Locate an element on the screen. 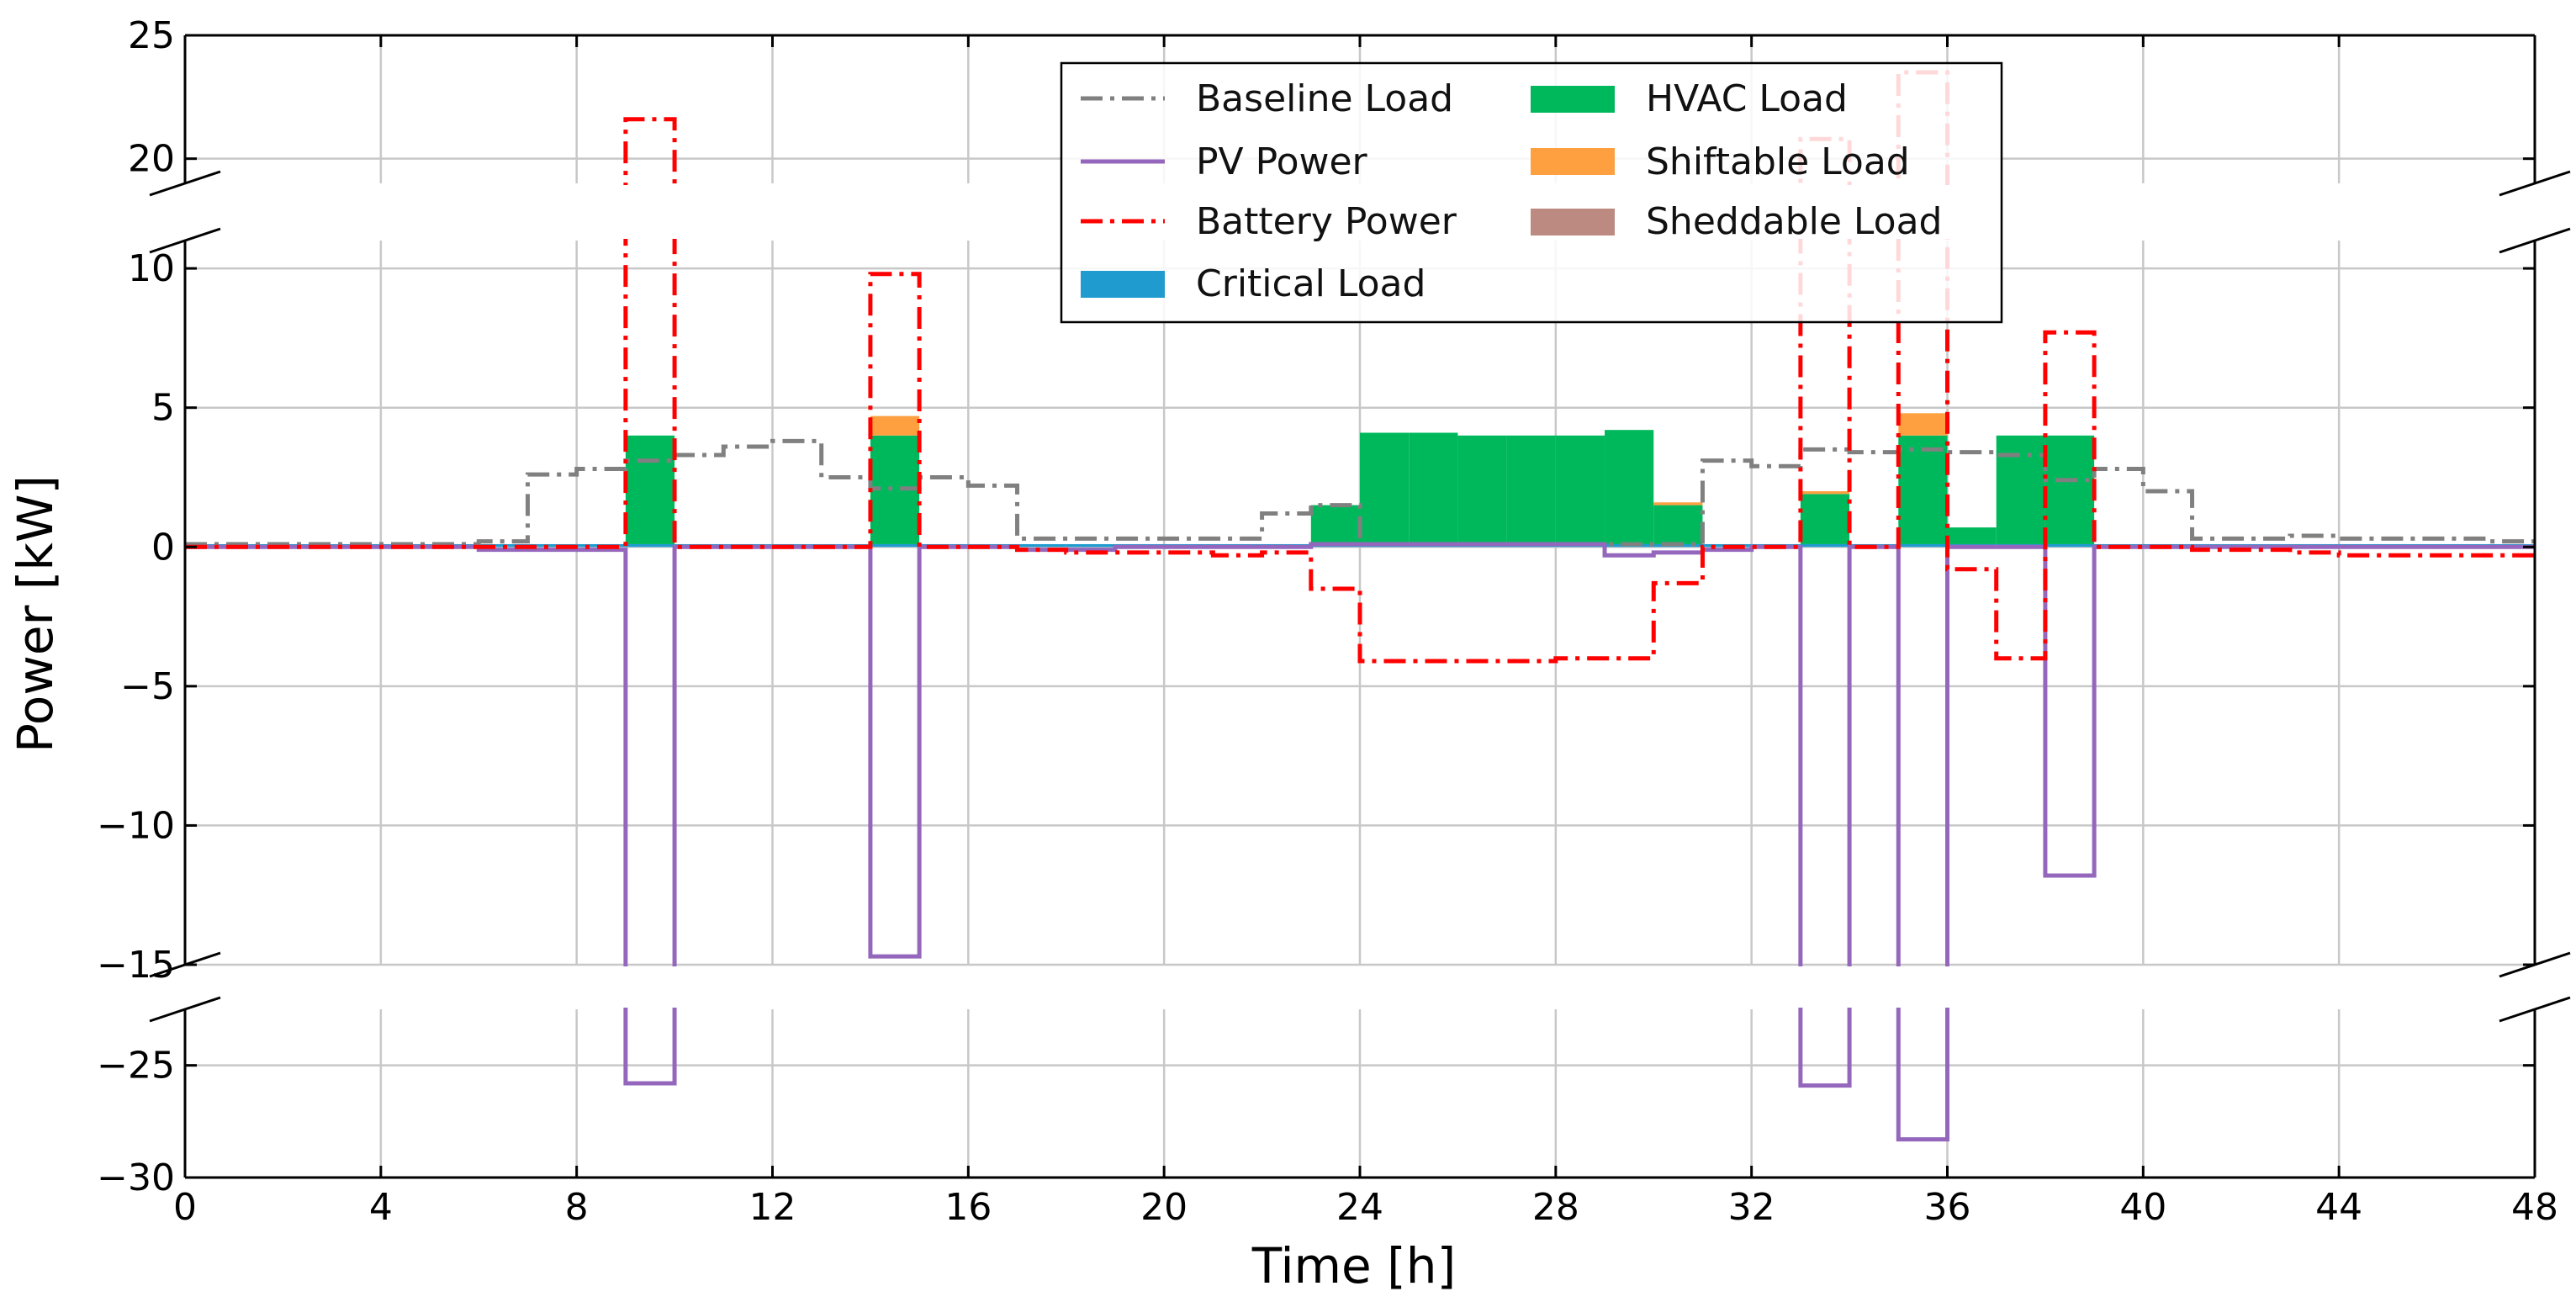 Image resolution: width=2576 pixels, height=1302 pixels. xtick-label-4: 4 is located at coordinates (381, 1207).